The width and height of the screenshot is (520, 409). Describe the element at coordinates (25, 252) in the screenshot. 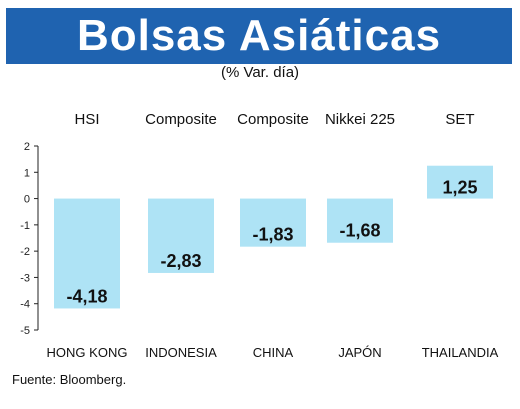

I see `y-tick-label: -2` at that location.